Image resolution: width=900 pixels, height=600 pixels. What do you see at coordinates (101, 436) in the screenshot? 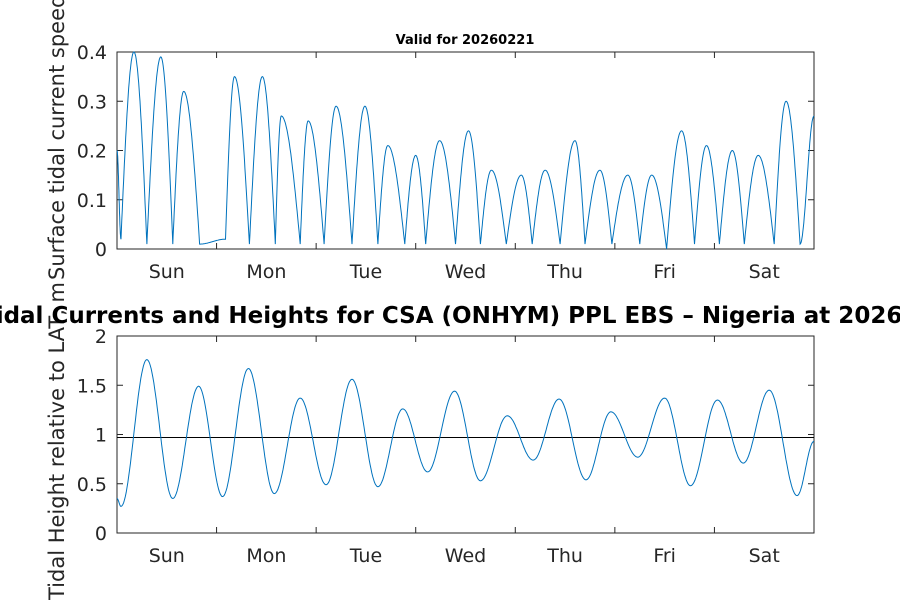
I see `y-tick-label: 1` at bounding box center [101, 436].